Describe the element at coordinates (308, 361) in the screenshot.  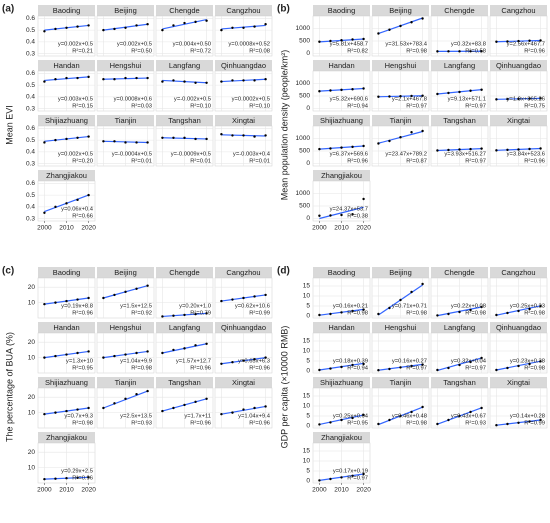
I see `y-tick-label: 5` at that location.